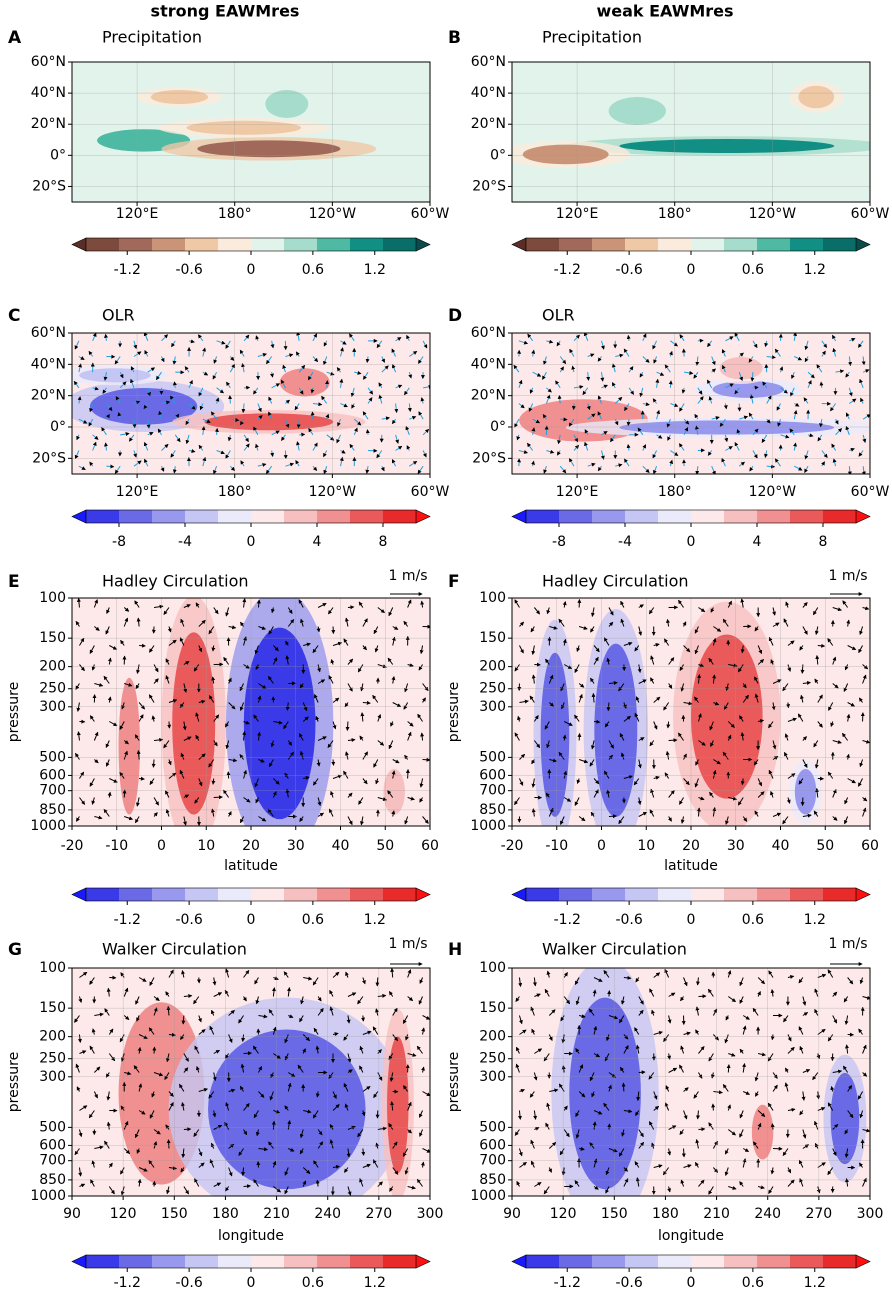  Describe the element at coordinates (251, 1236) in the screenshot. I see `x-axis-label: longitude` at that location.